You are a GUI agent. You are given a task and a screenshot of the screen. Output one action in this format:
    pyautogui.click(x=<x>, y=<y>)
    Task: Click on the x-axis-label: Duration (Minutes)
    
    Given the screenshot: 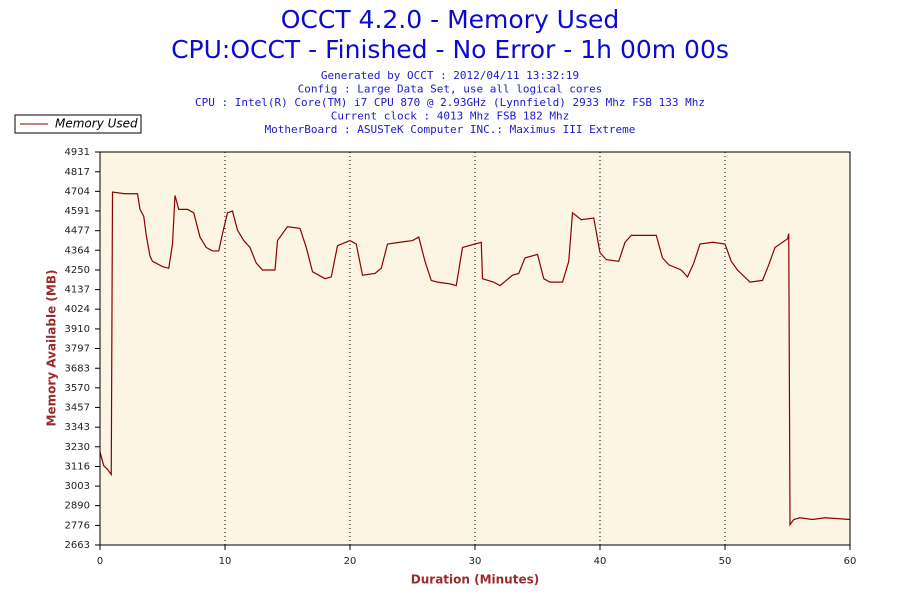 What is the action you would take?
    pyautogui.click(x=475, y=580)
    